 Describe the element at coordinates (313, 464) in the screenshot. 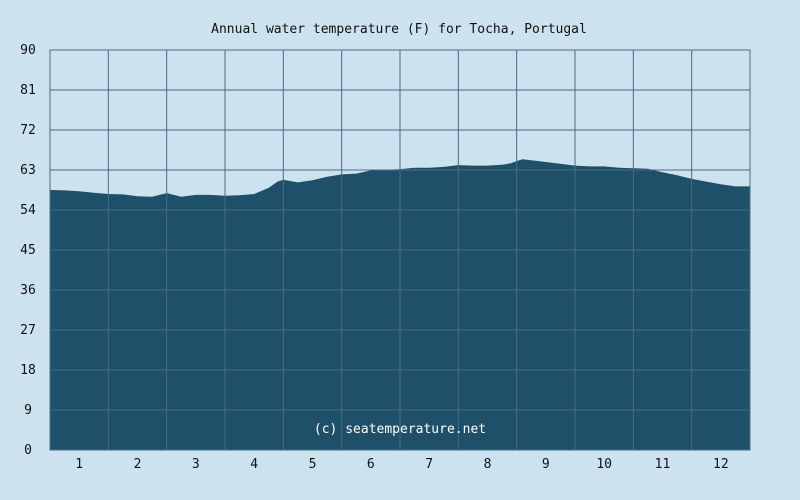

I see `x-tick-label: 5` at that location.